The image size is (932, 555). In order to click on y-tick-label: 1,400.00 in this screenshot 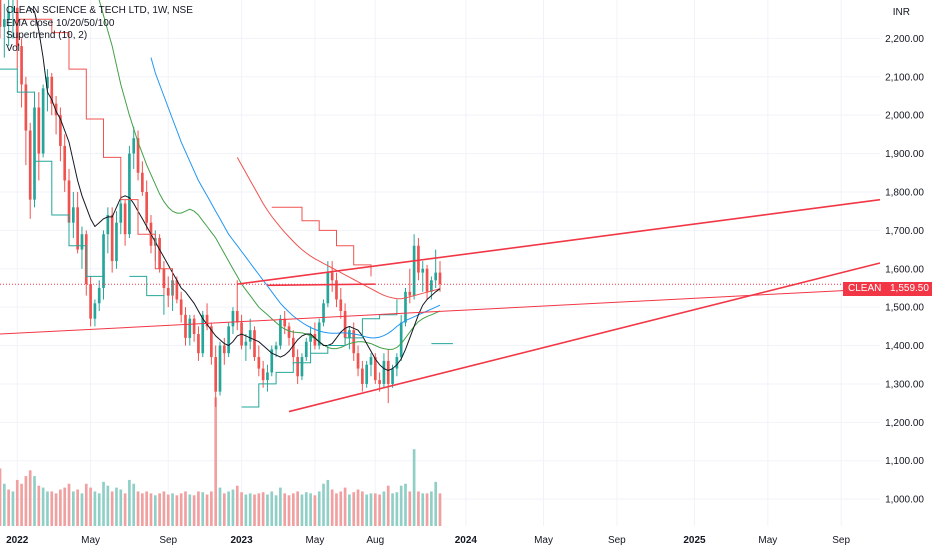, I will do `click(904, 346)`.